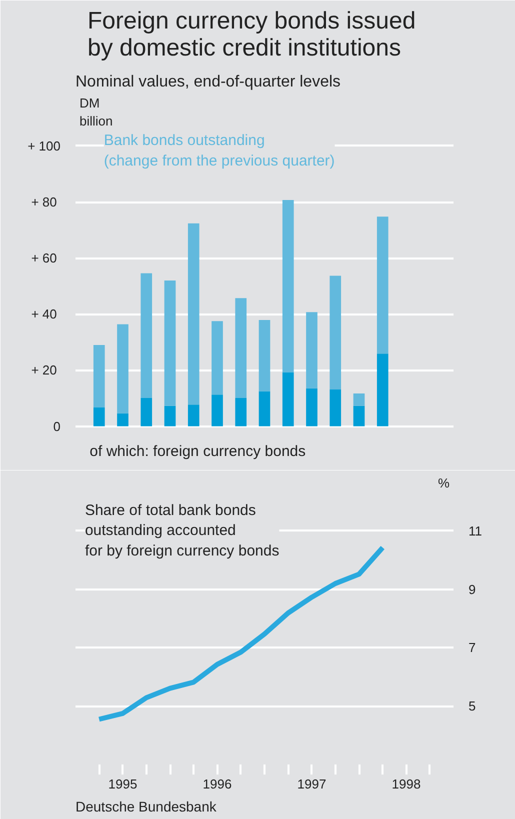 Image resolution: width=515 pixels, height=819 pixels. What do you see at coordinates (444, 483) in the screenshot?
I see `y2-axis-title: %` at bounding box center [444, 483].